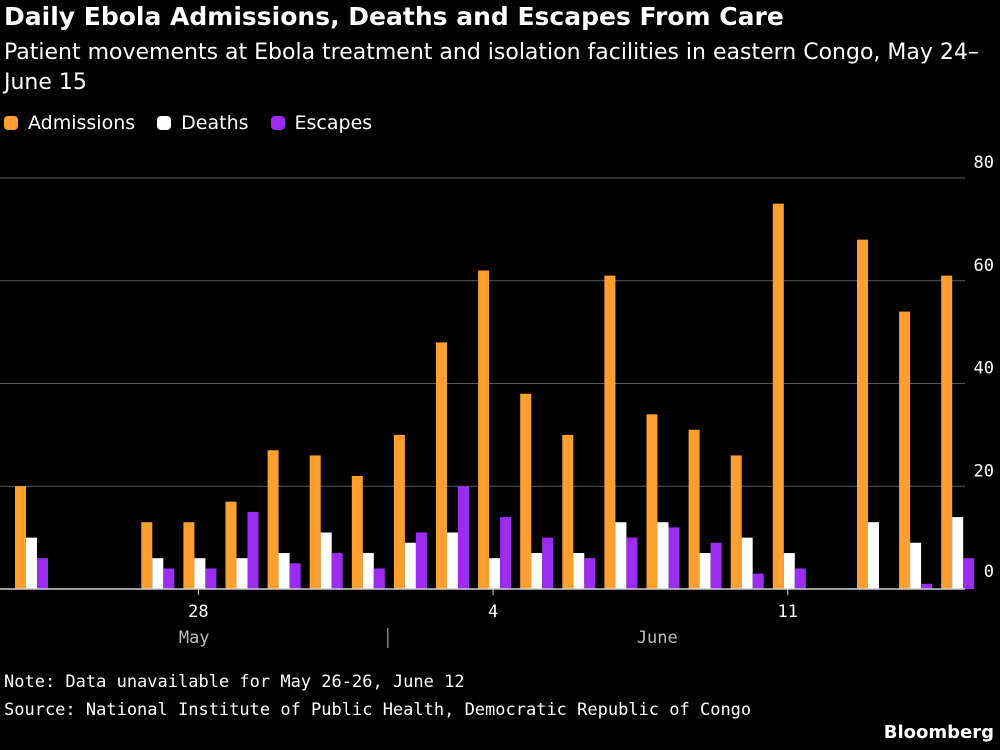 Image resolution: width=1000 pixels, height=750 pixels. I want to click on bloomberg-logo: Bloomberg, so click(938, 732).